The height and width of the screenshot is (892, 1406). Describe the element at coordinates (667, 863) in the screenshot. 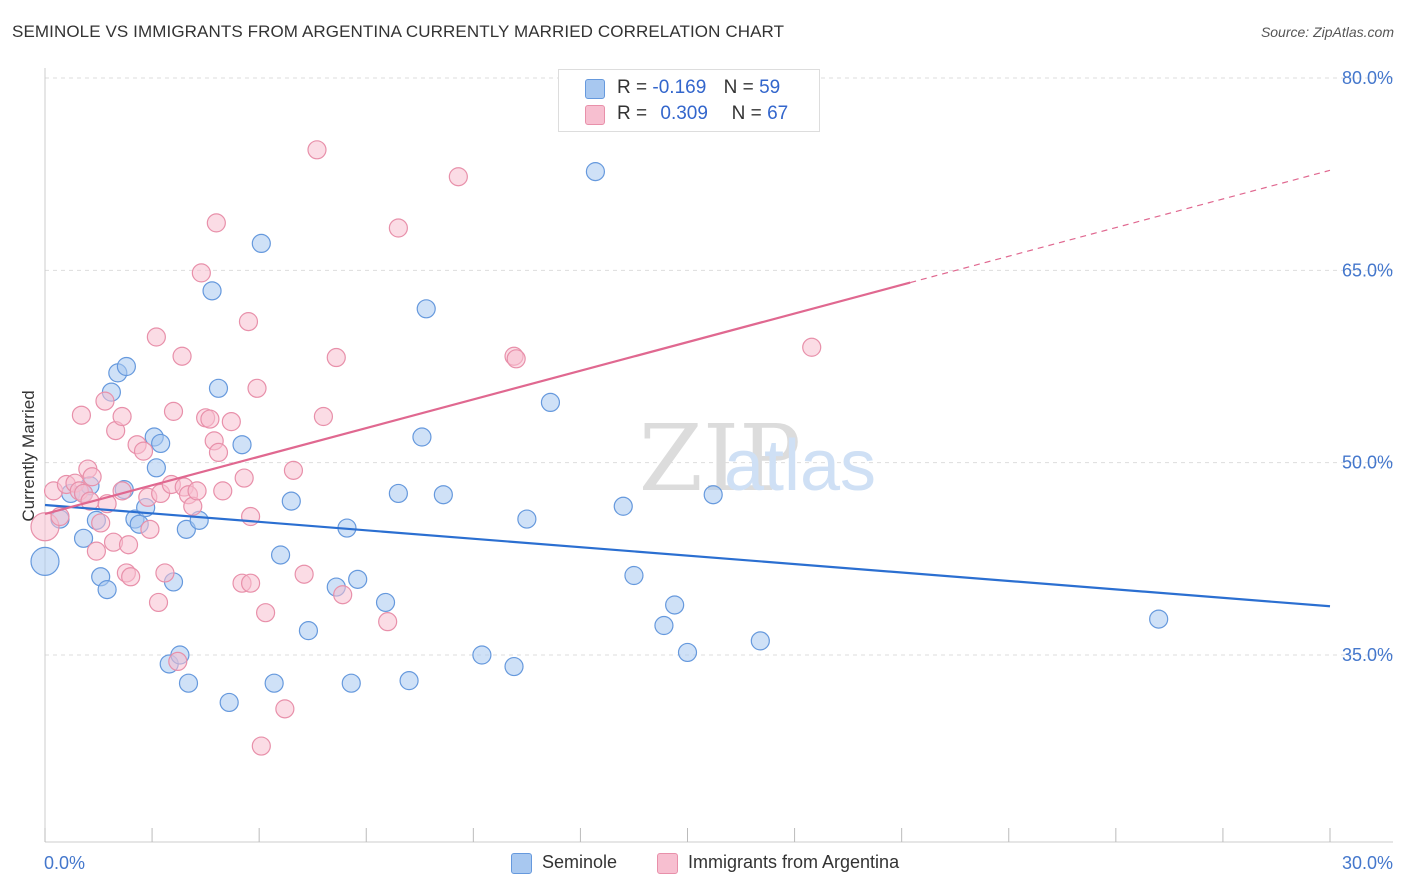

I see `argentina-legend-swatch` at that location.